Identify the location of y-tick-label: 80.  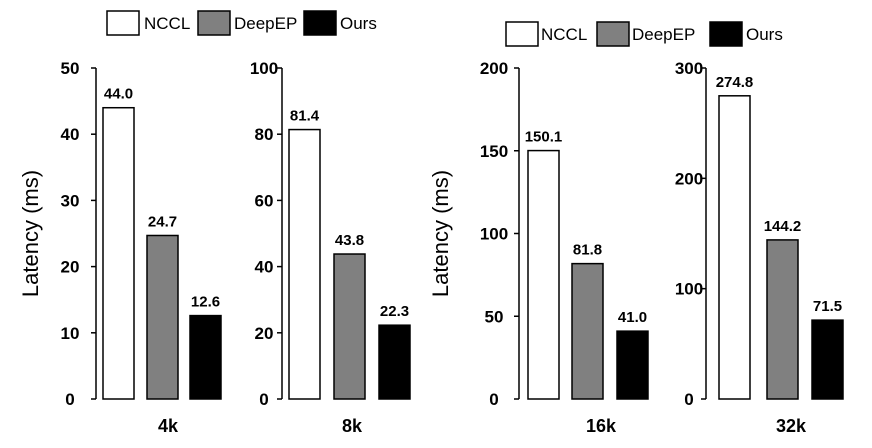
(264, 134).